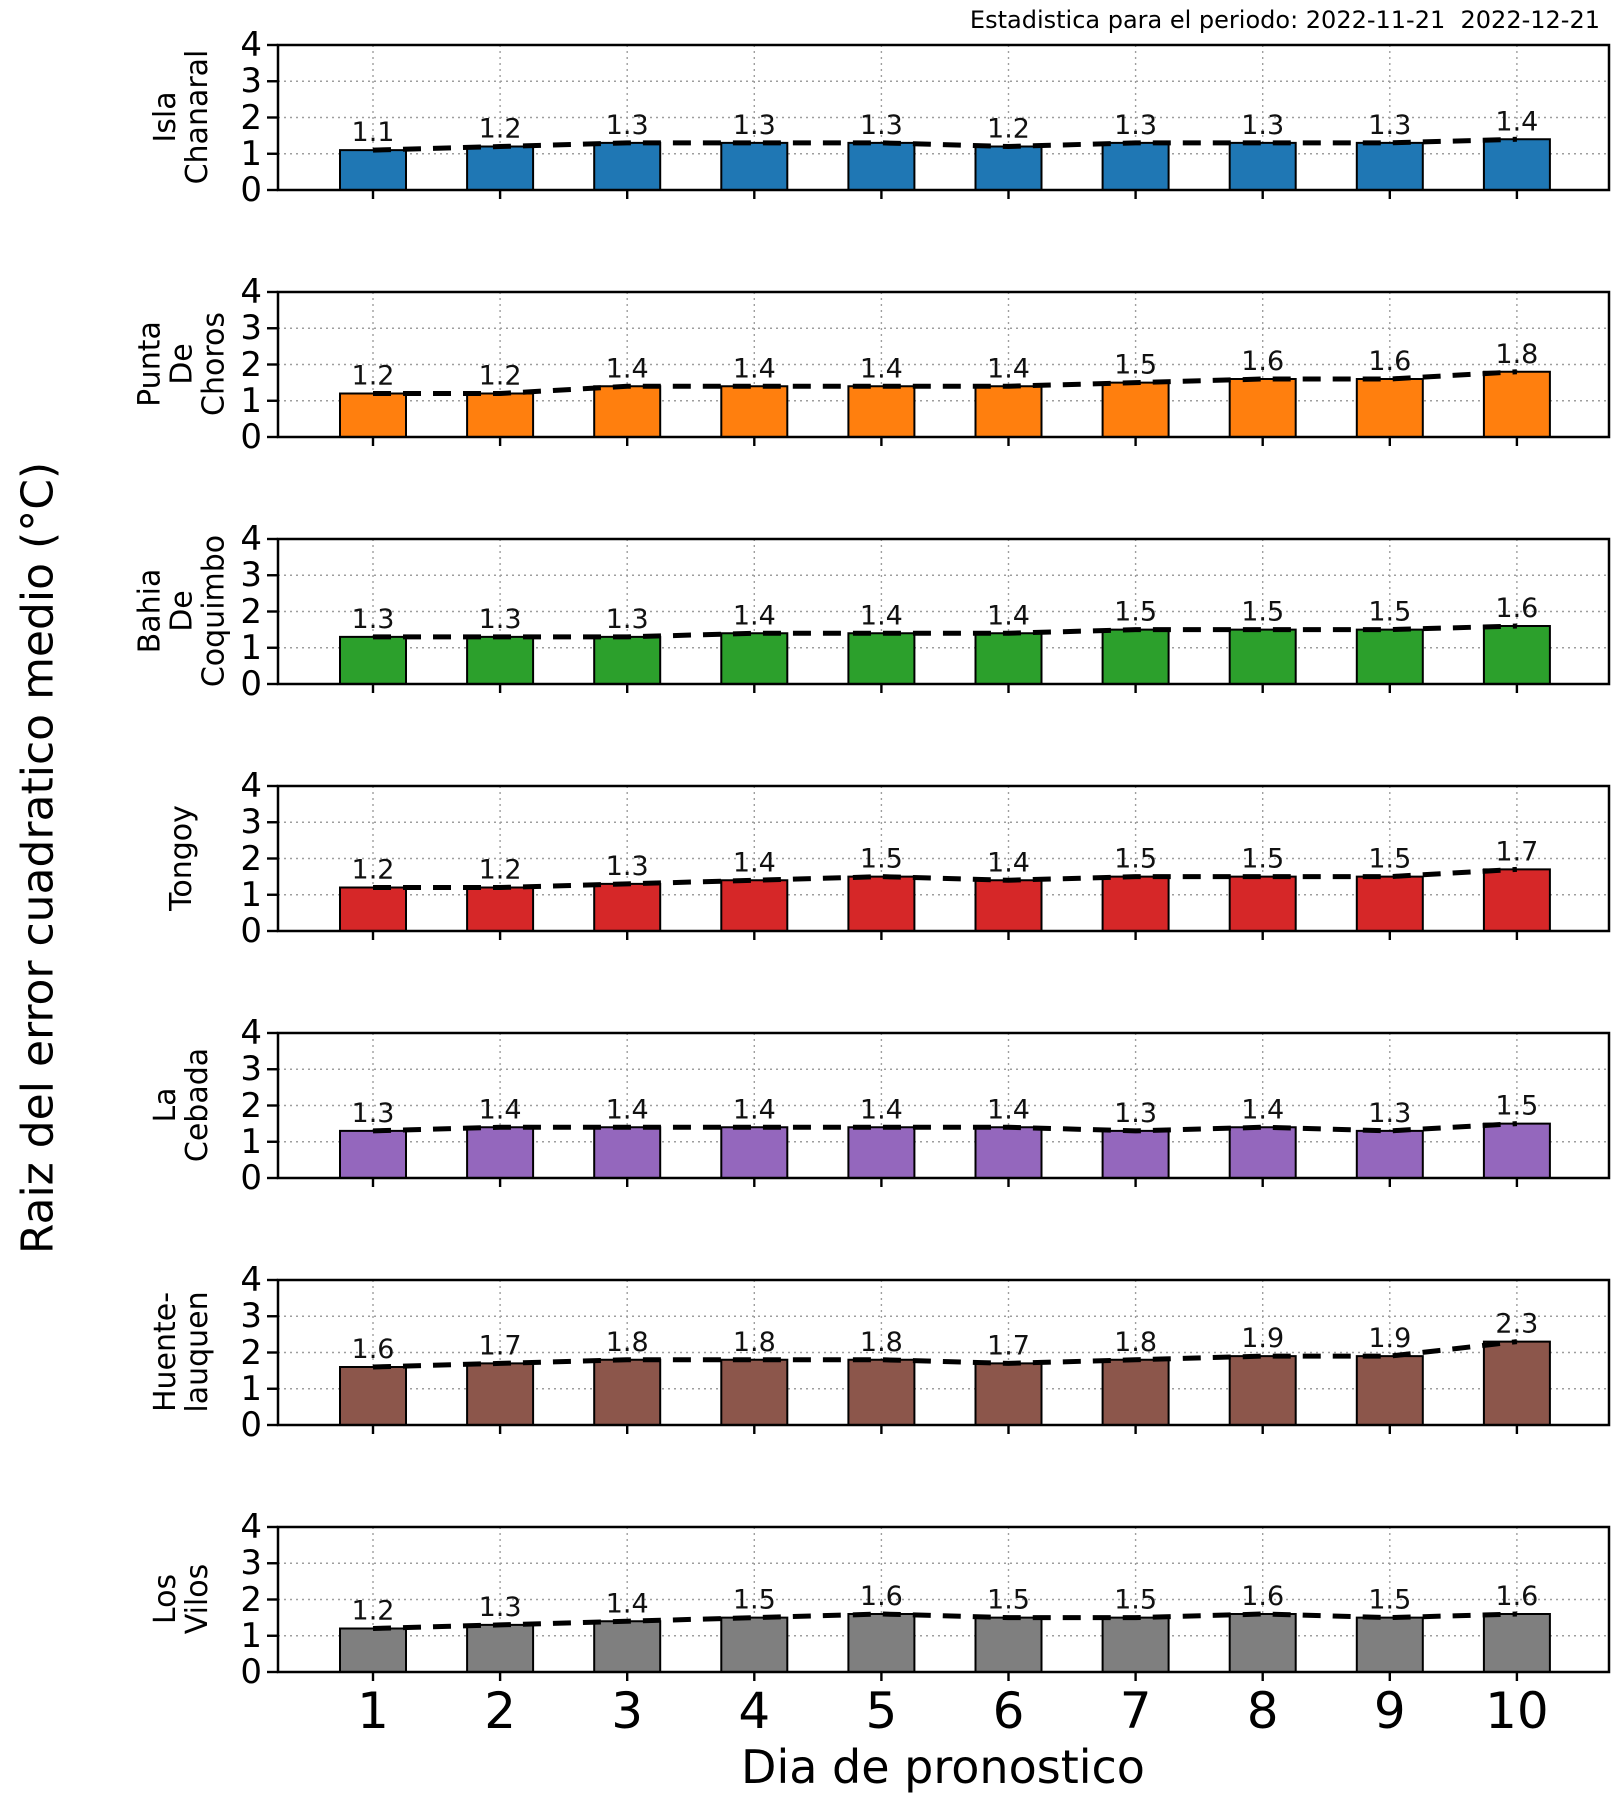 This screenshot has width=1614, height=1796. Describe the element at coordinates (182, 611) in the screenshot. I see `row-label-line: De` at that location.